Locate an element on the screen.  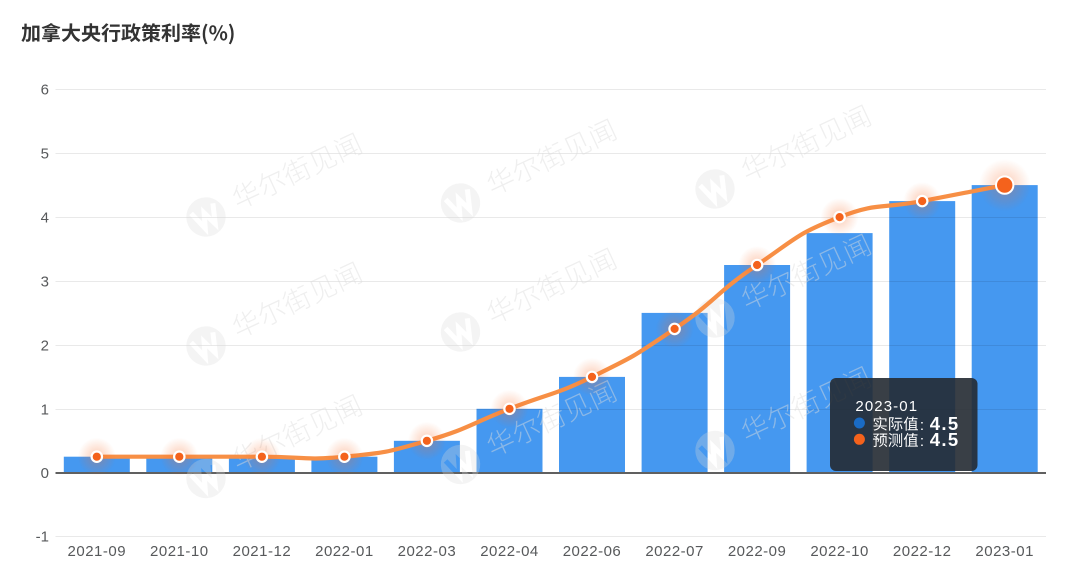
svg-text: 2022-10 is located at coordinates (839, 551).